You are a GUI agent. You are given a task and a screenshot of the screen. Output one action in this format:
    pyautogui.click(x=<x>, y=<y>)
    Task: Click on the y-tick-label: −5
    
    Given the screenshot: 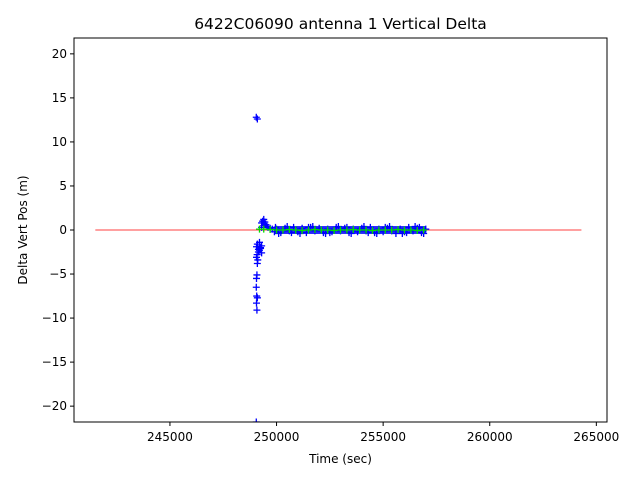 What is the action you would take?
    pyautogui.click(x=58, y=274)
    